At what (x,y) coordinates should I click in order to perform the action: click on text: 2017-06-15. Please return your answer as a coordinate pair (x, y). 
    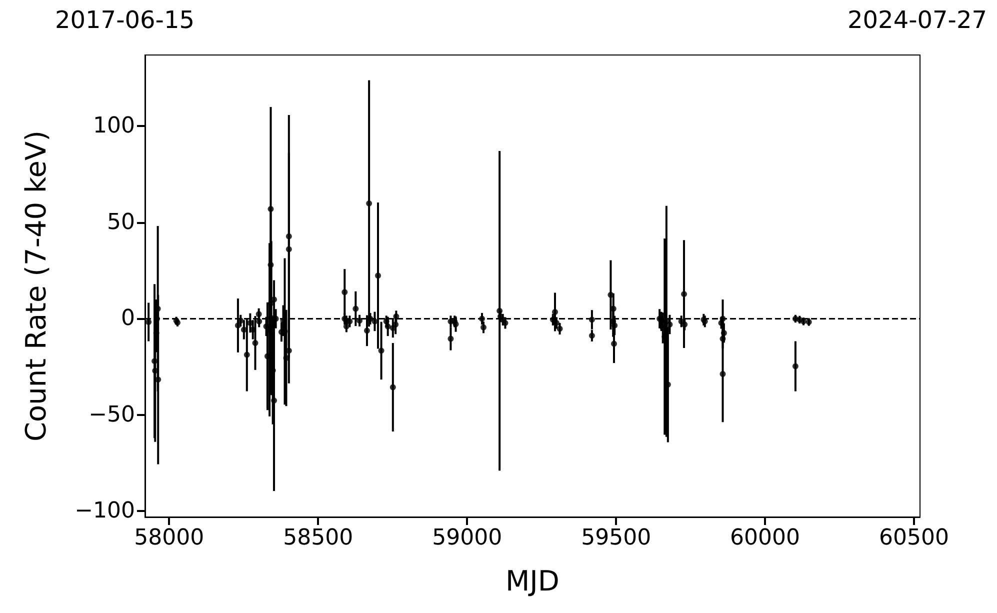
    Looking at the image, I should click on (124, 20).